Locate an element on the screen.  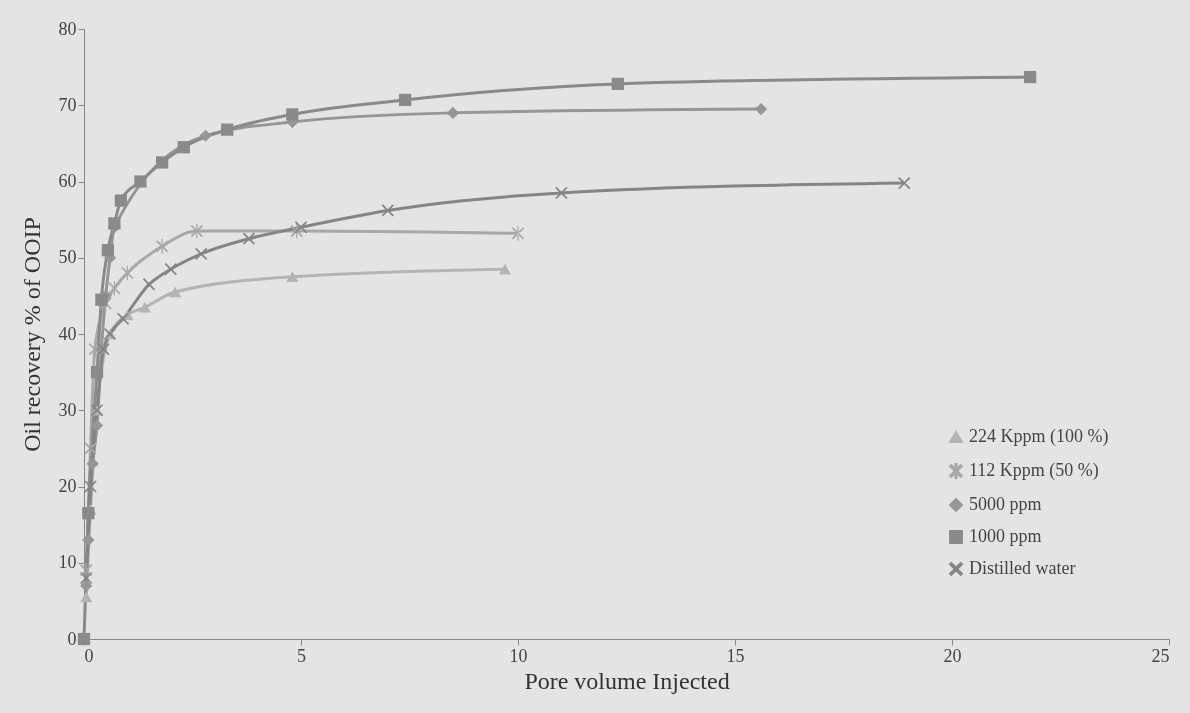
x-tick-label: 0 is located at coordinates (89, 655).